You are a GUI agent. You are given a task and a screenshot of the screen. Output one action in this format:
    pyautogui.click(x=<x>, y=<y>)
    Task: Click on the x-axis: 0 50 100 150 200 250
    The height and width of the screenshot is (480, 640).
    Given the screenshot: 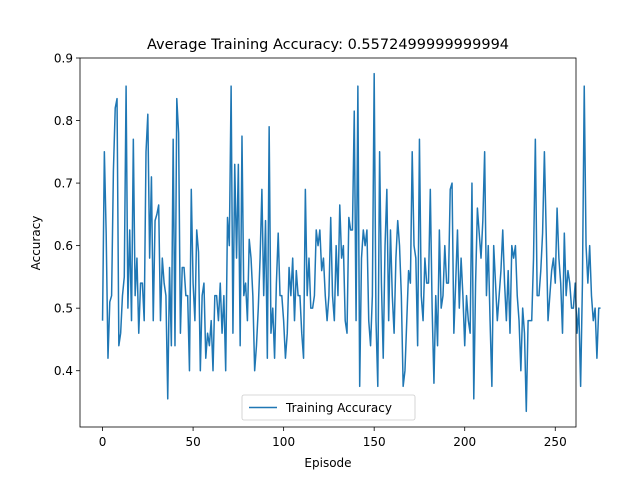 What is the action you would take?
    pyautogui.click(x=333, y=438)
    